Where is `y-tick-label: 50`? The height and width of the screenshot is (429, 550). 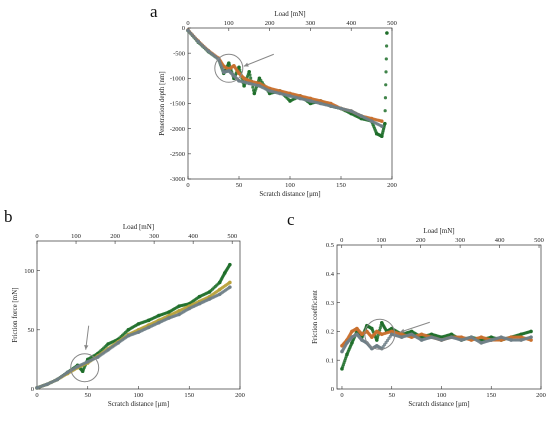 y-tick-label: 50 is located at coordinates (31, 330).